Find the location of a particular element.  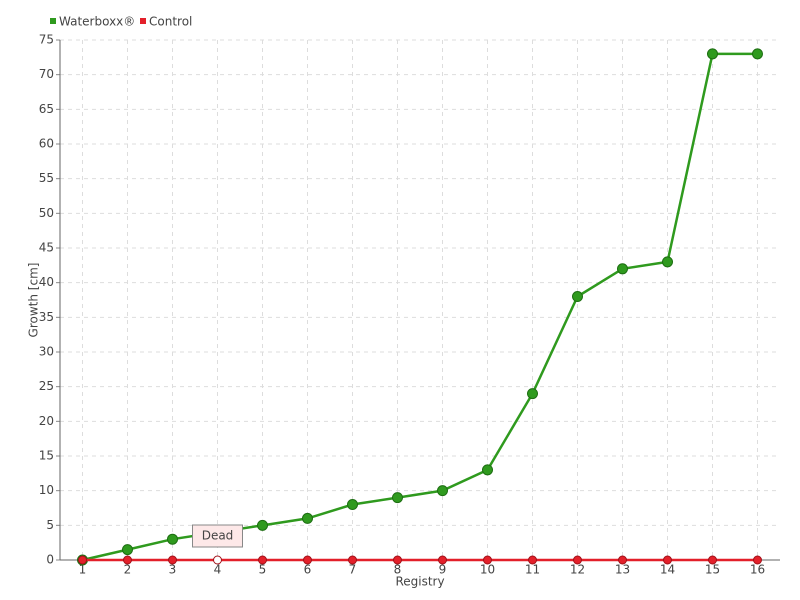

y-tick-label: 30 is located at coordinates (46, 352).